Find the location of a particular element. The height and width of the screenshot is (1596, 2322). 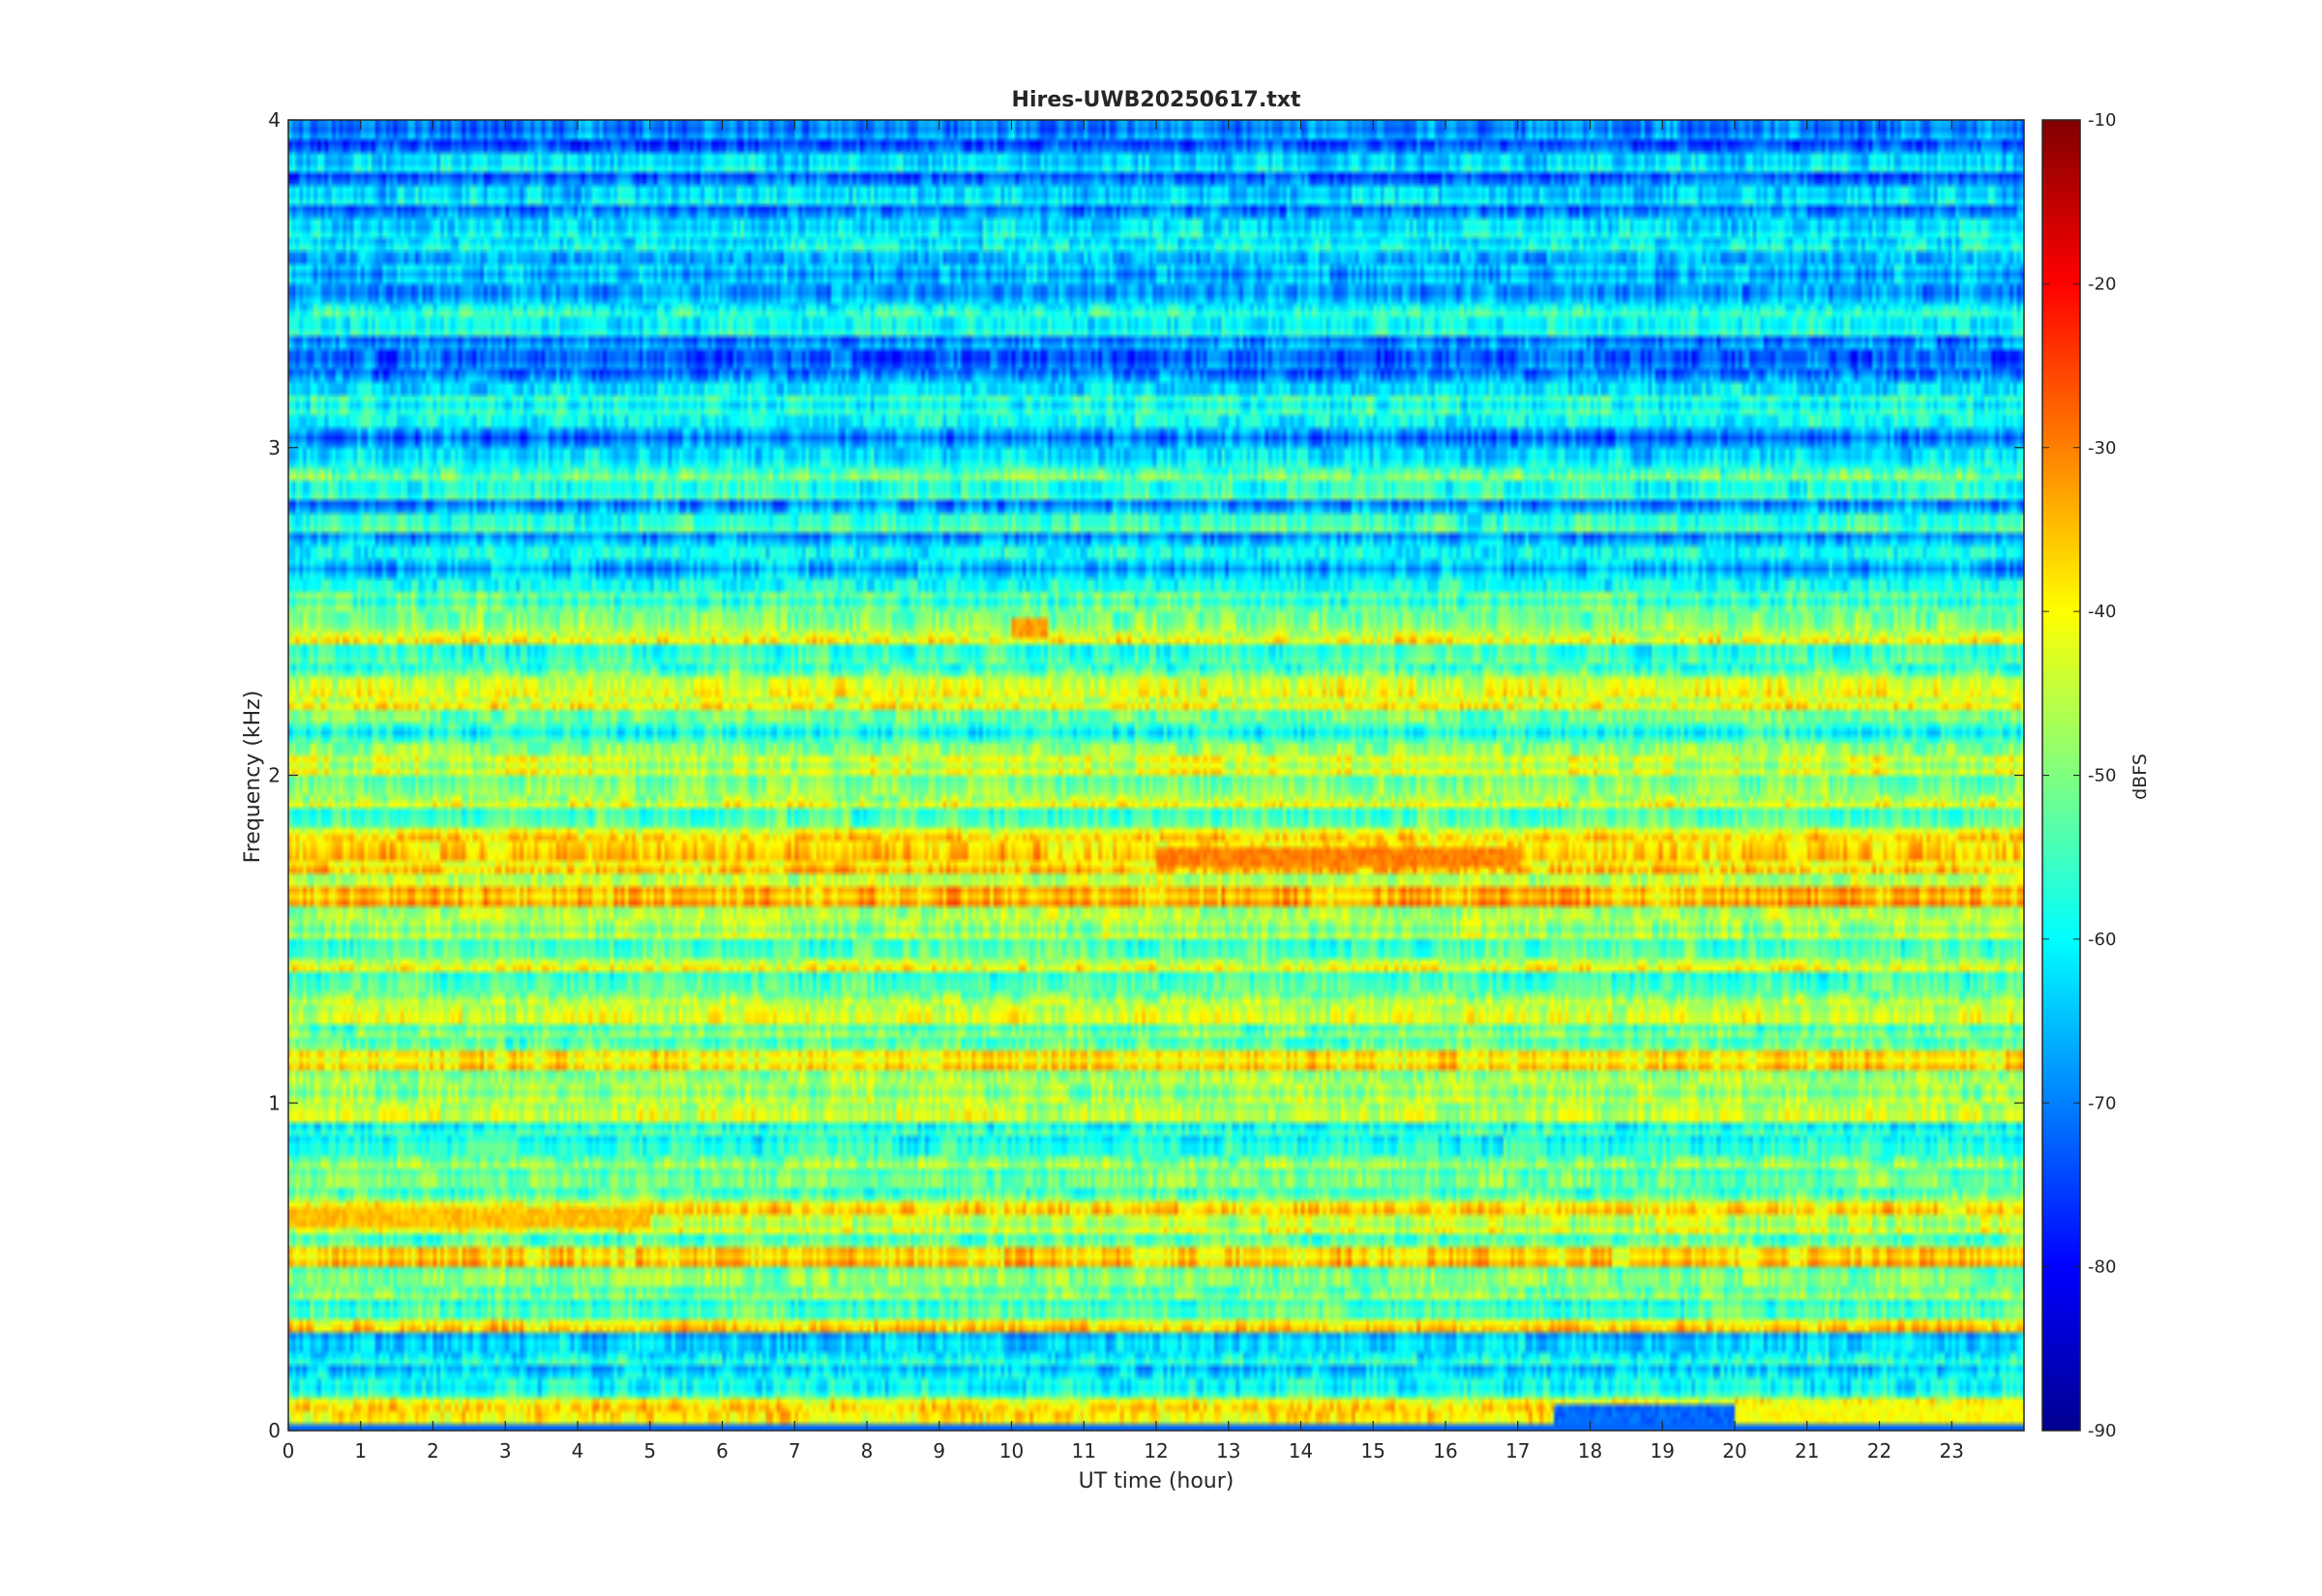

y-tick-label: 0 is located at coordinates (274, 1430).